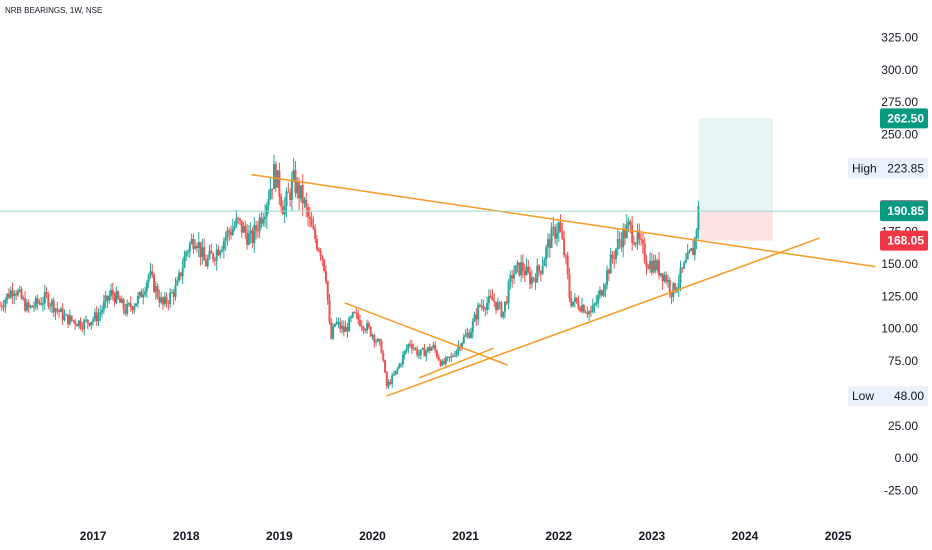  Describe the element at coordinates (603, 317) in the screenshot. I see `trendline-lower-support` at that location.